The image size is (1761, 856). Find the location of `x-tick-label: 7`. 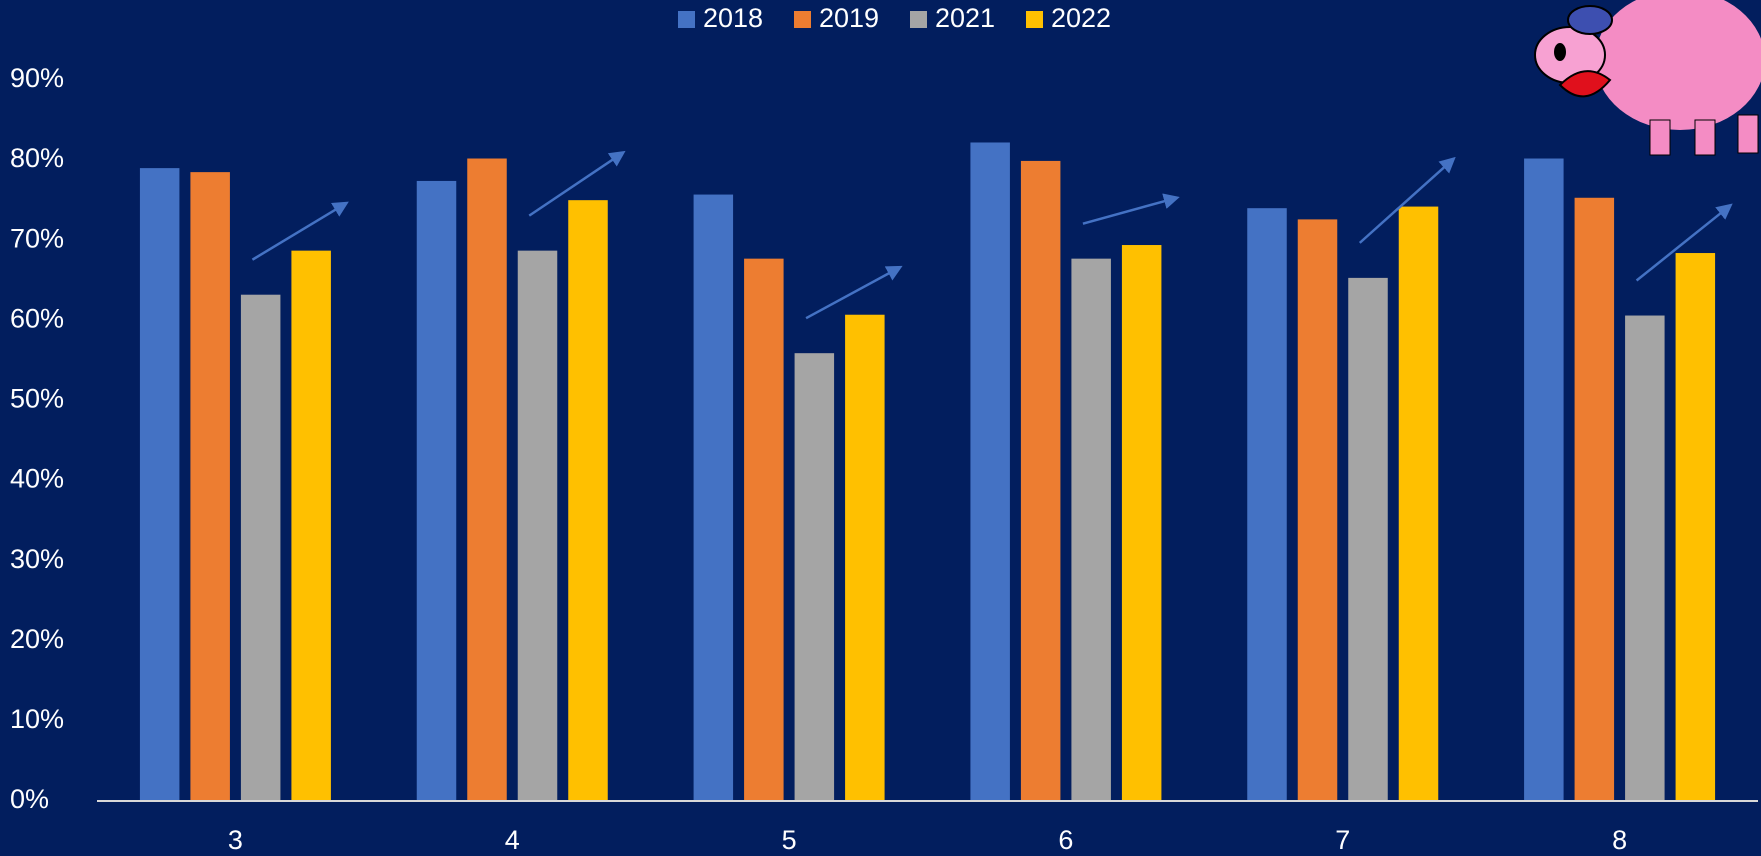

x-tick-label: 7 is located at coordinates (1342, 840).